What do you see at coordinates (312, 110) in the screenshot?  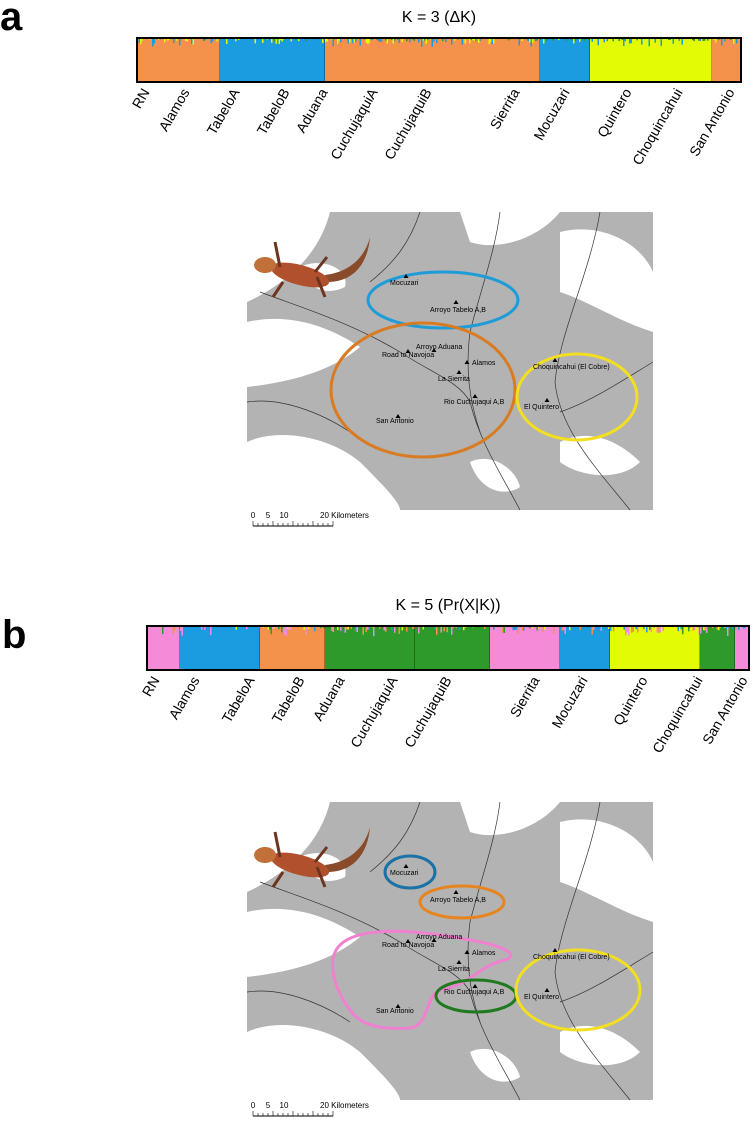 I see `population-label: Aduana` at bounding box center [312, 110].